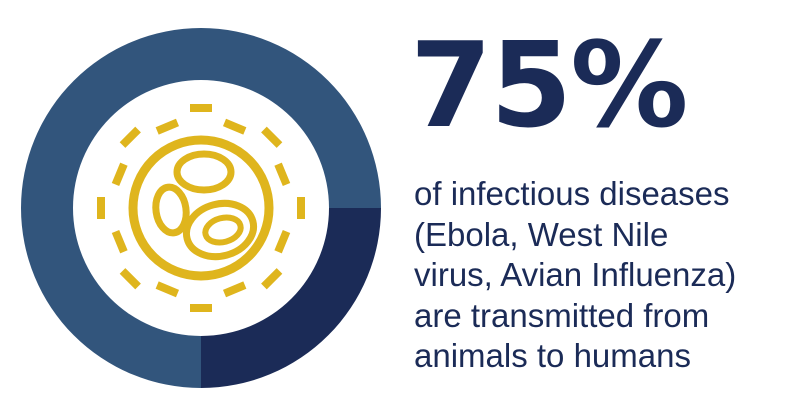 The width and height of the screenshot is (800, 419). I want to click on virus-body, so click(201, 208).